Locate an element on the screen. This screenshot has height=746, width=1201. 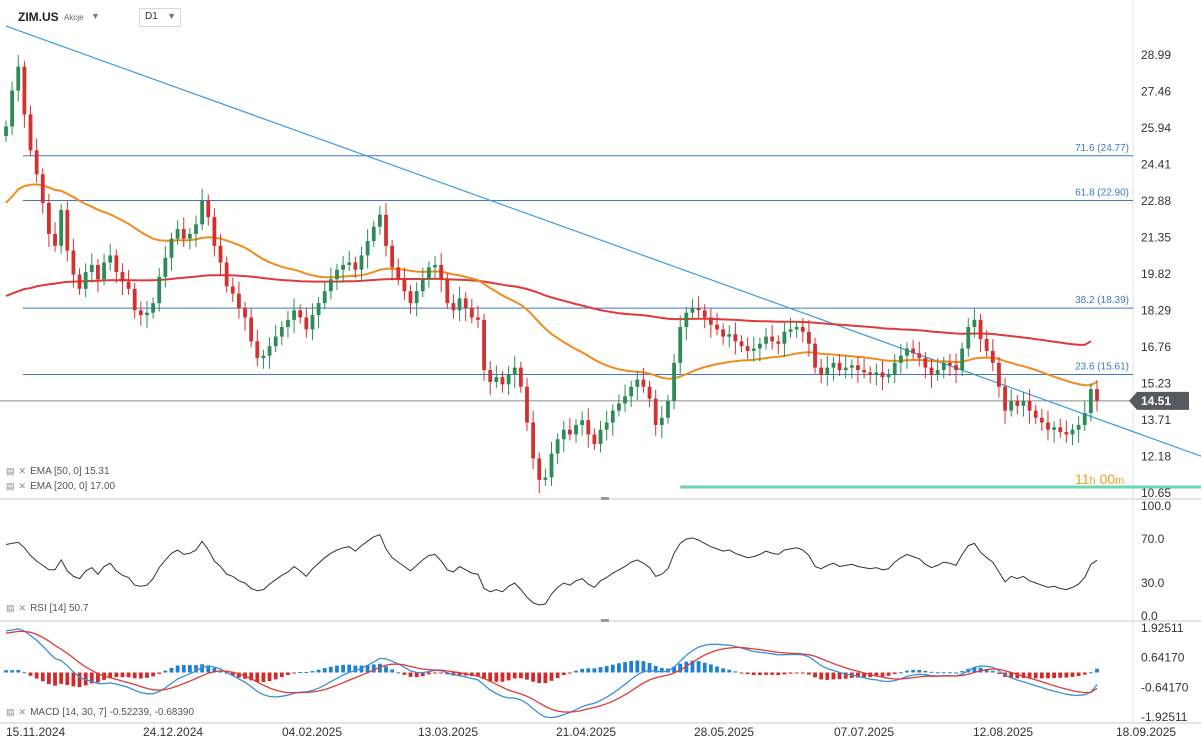
macd-legend: ▤ ✕ MACD [14, 30, 7] -0.52239, -0.68390 is located at coordinates (100, 712).